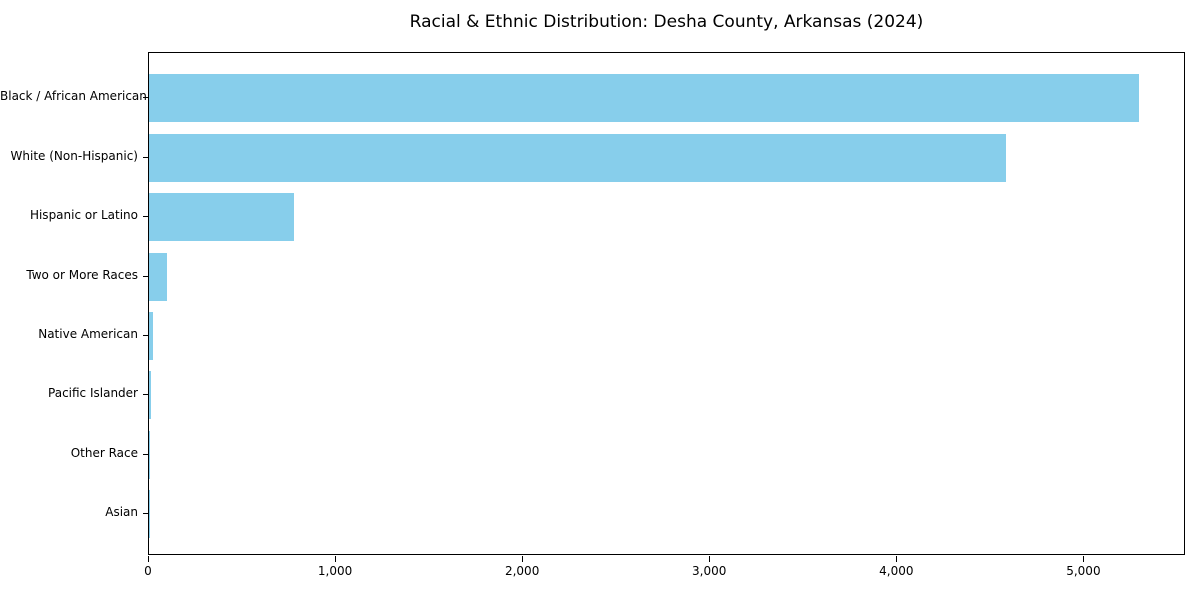 The height and width of the screenshot is (600, 1200). I want to click on y-axis-label-asian: Asian, so click(121, 512).